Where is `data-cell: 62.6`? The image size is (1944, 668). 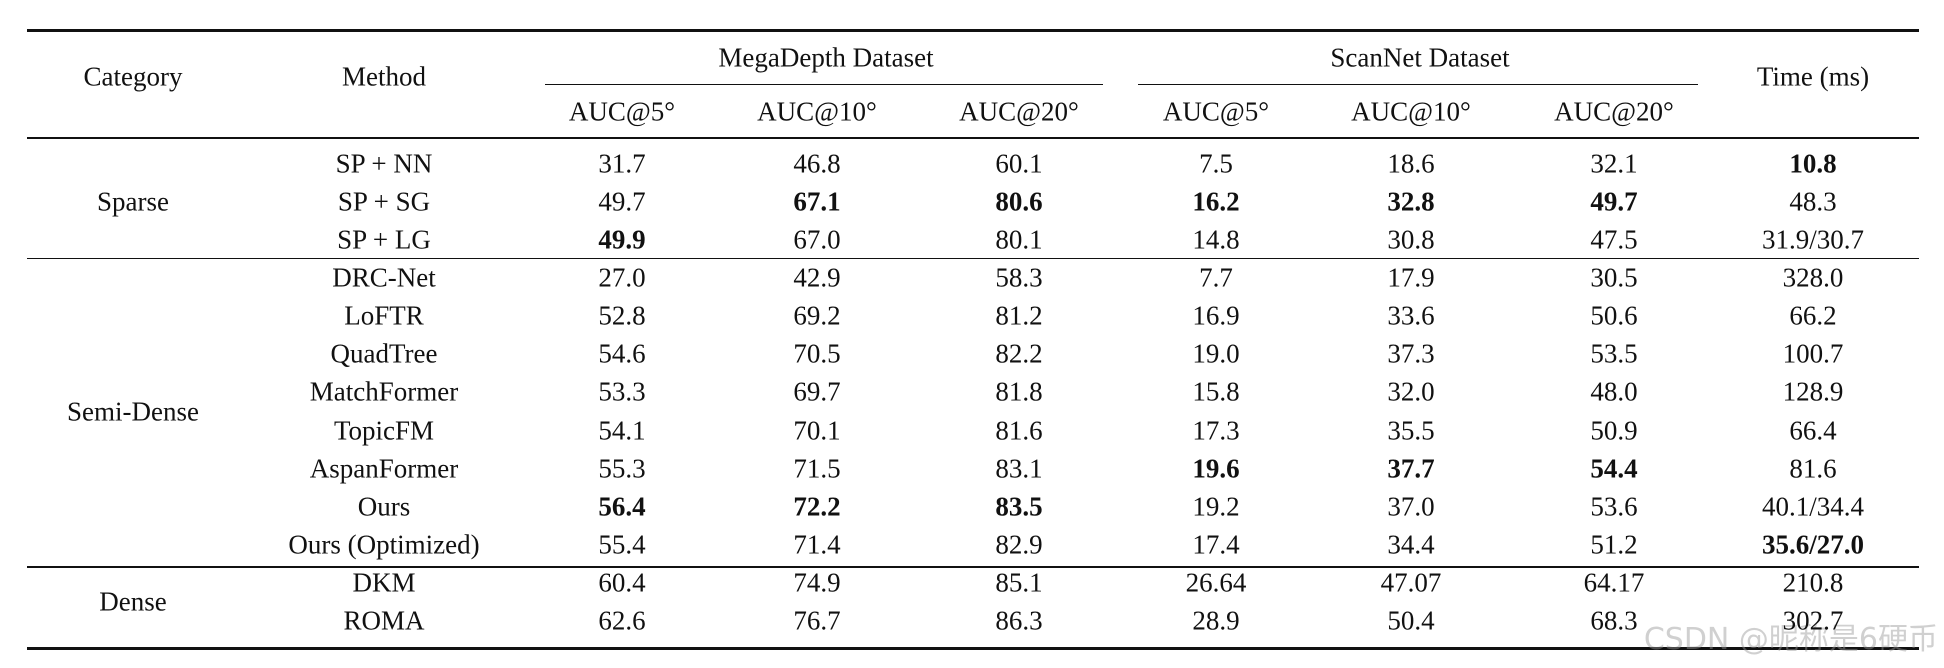 data-cell: 62.6 is located at coordinates (622, 620).